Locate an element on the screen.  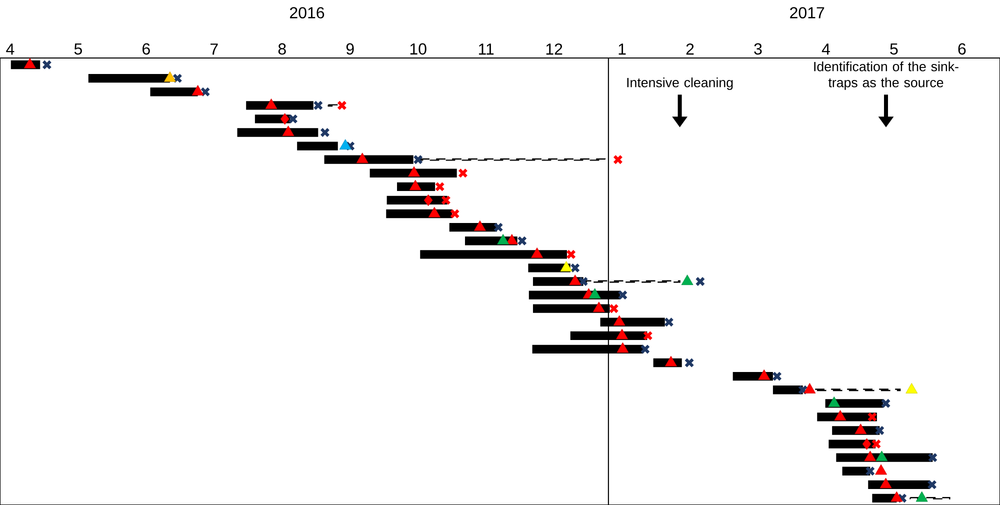
x-tick-label: 5 is located at coordinates (78, 49).